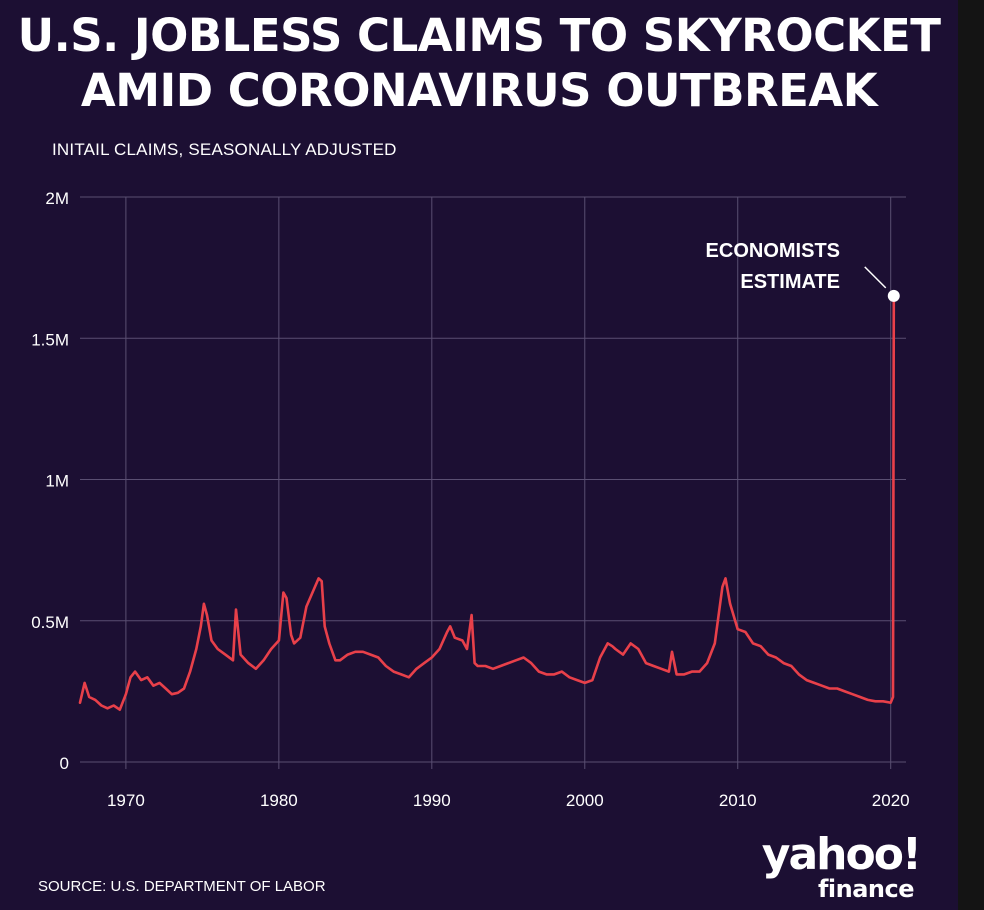 The image size is (984, 910). I want to click on annotation-label-line-2: ESTIMATE, so click(790, 282).